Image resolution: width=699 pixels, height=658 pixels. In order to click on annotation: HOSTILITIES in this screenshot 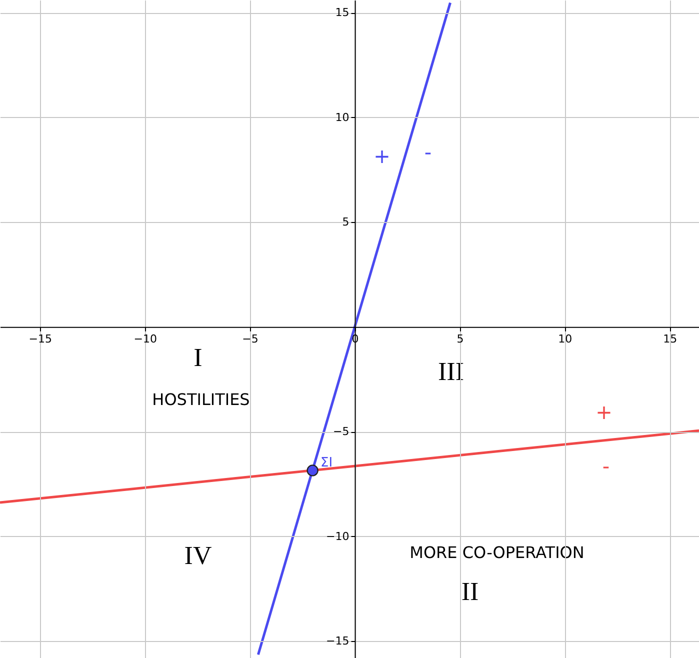, I will do `click(201, 399)`.